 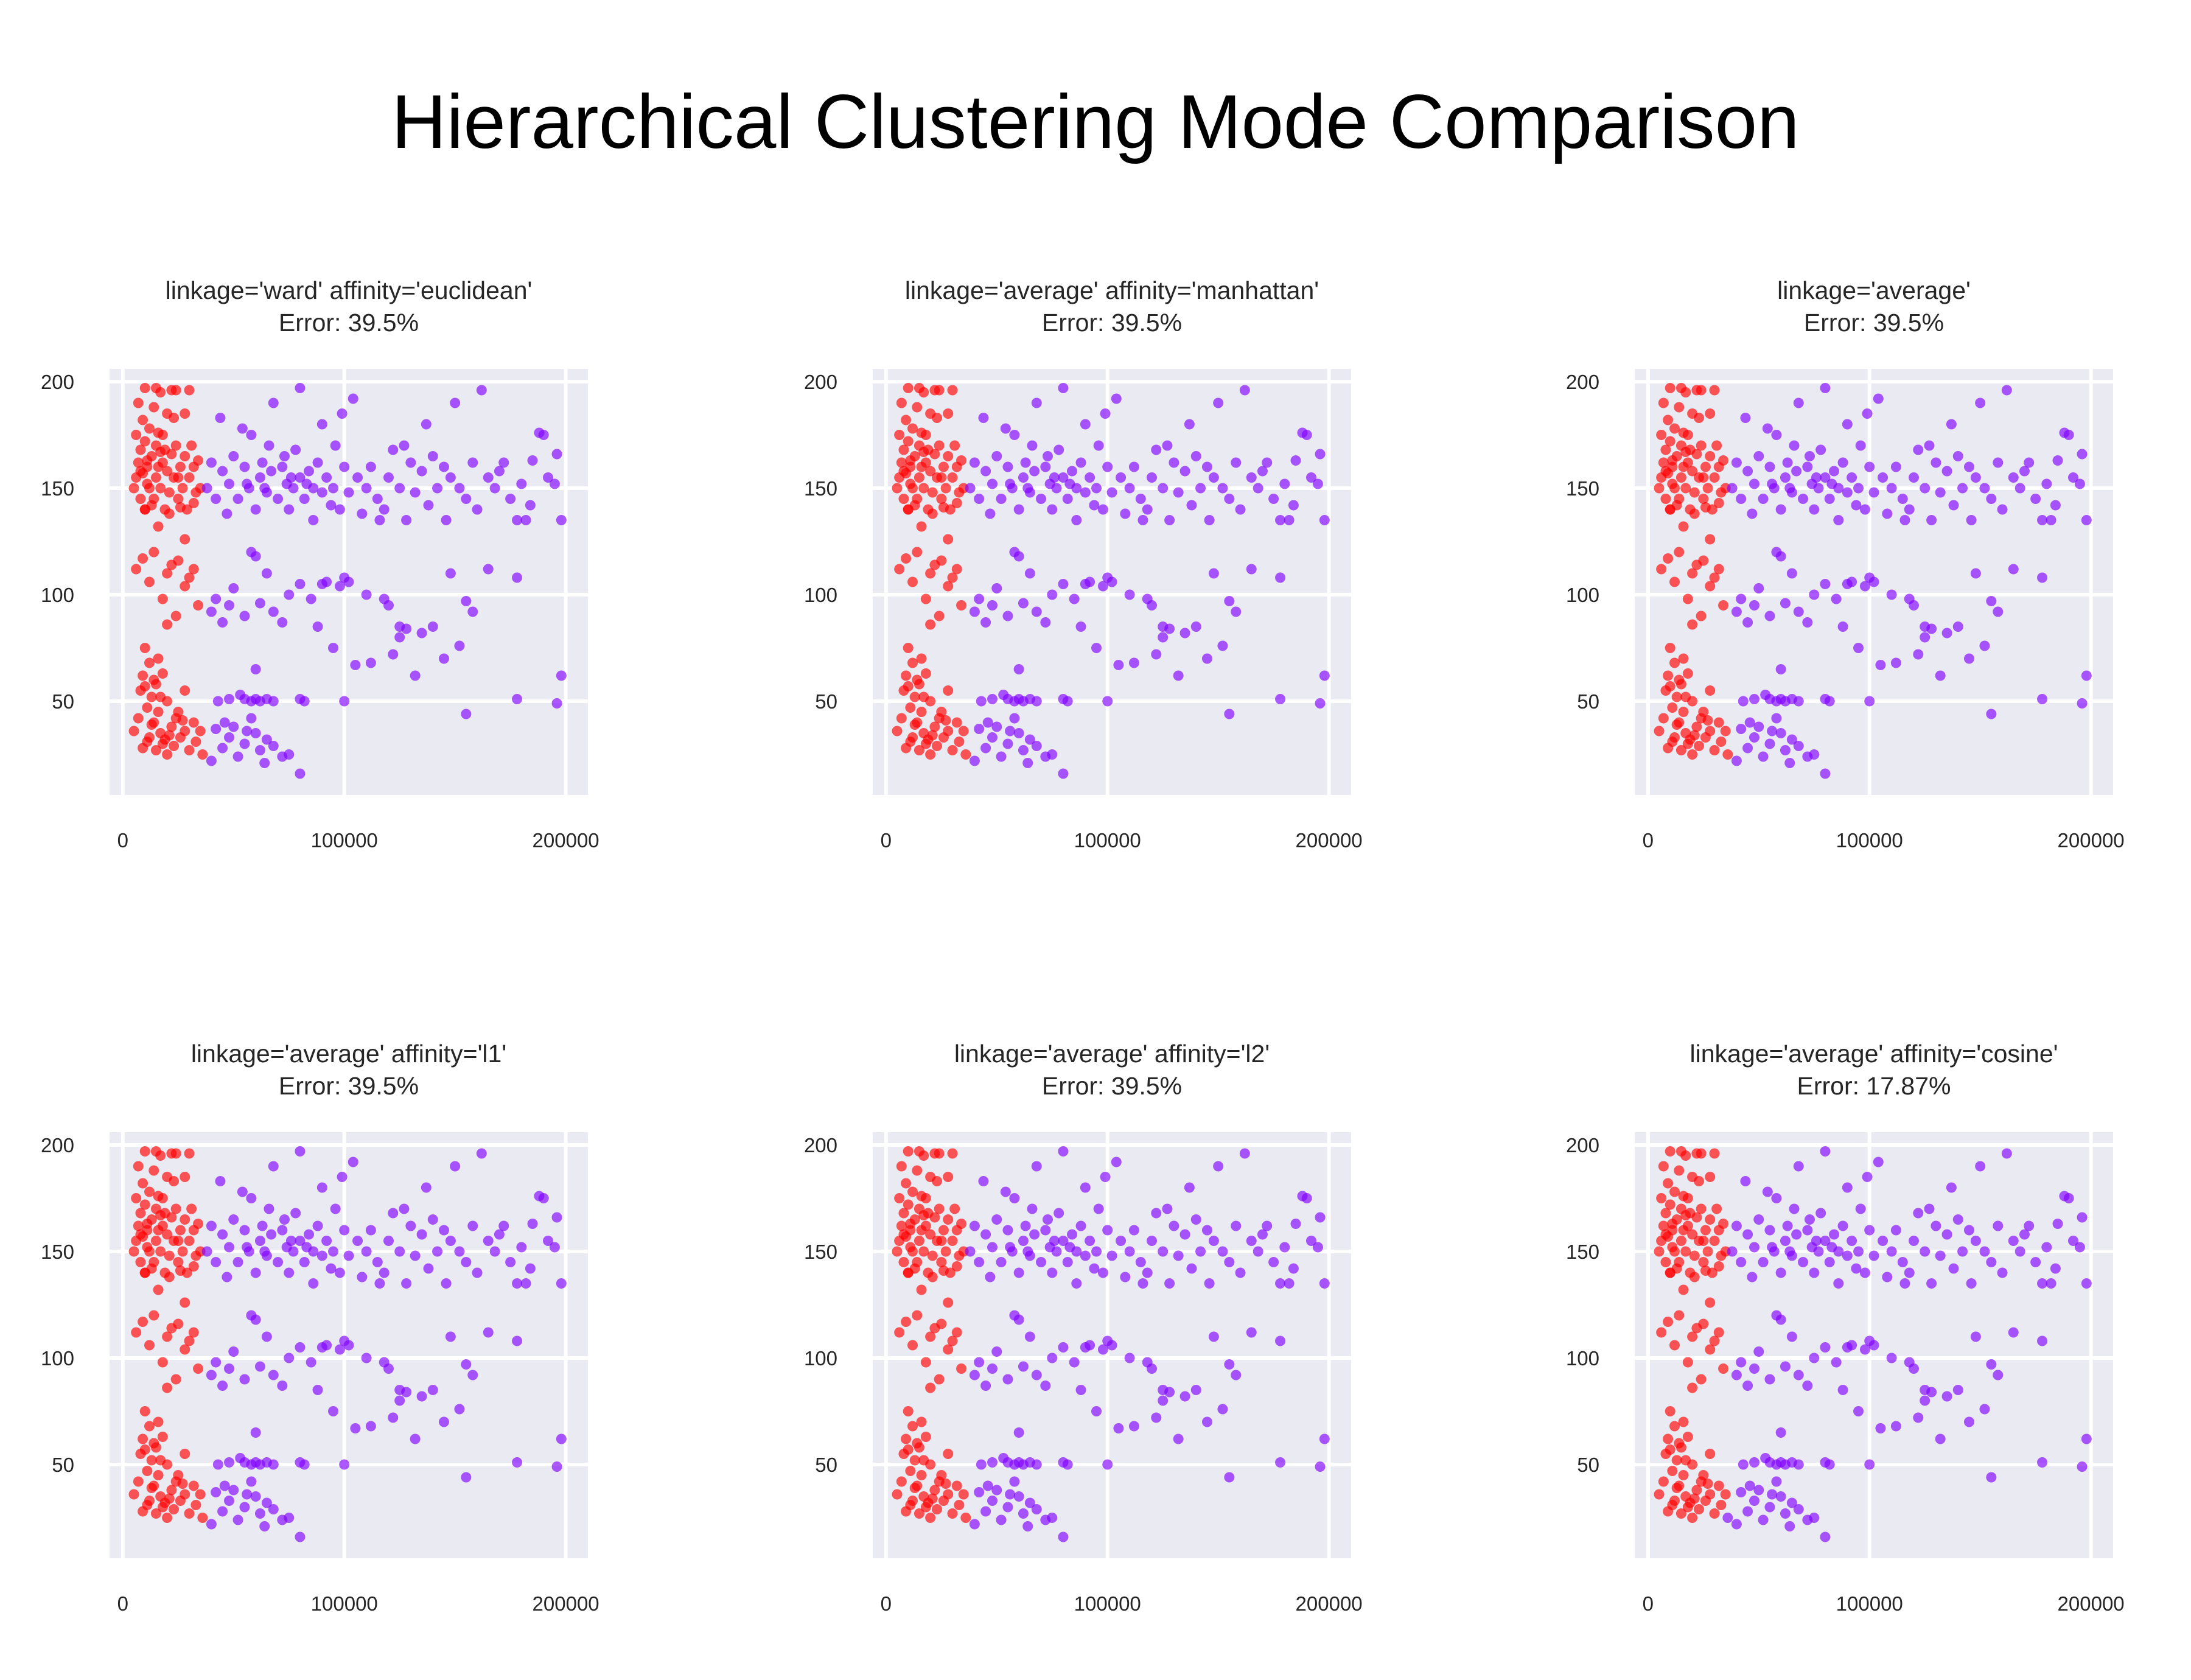 What do you see at coordinates (826, 1465) in the screenshot?
I see `y-tick-label: 50` at bounding box center [826, 1465].